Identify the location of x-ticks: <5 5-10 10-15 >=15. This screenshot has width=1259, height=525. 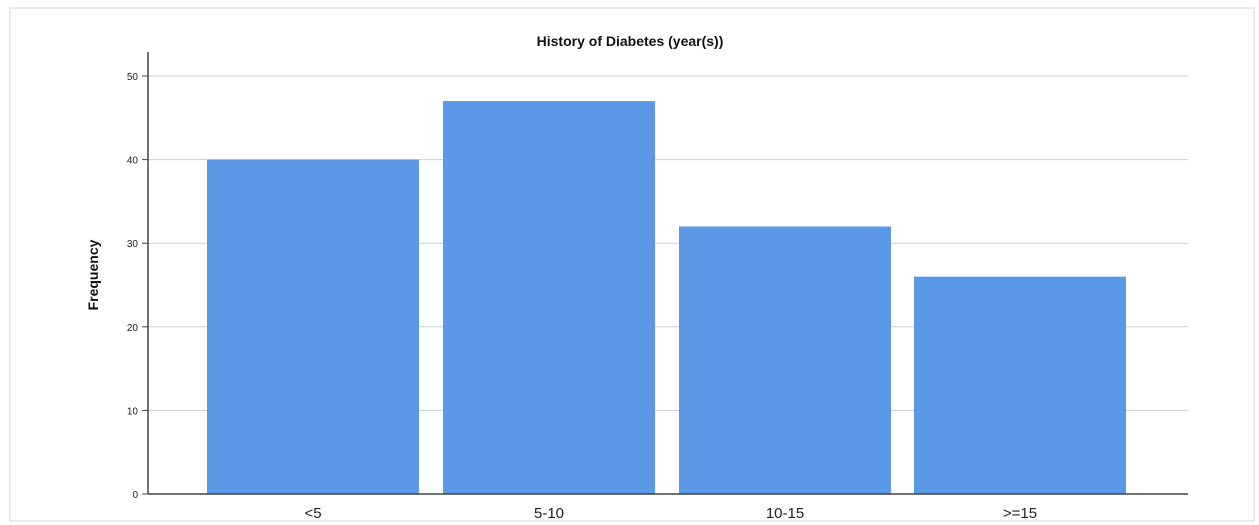
(670, 513).